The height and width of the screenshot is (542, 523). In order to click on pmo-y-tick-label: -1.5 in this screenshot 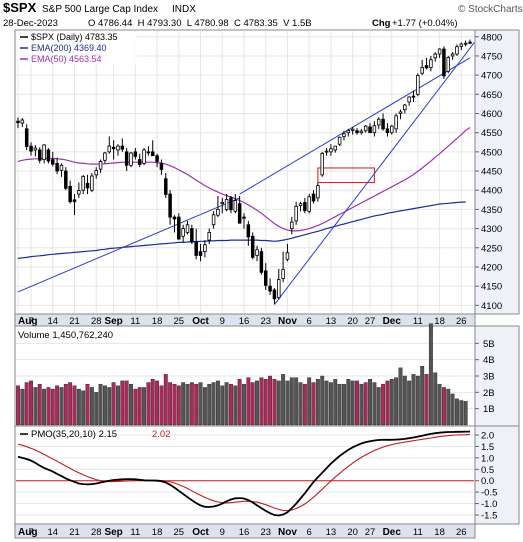, I will do `click(489, 516)`.